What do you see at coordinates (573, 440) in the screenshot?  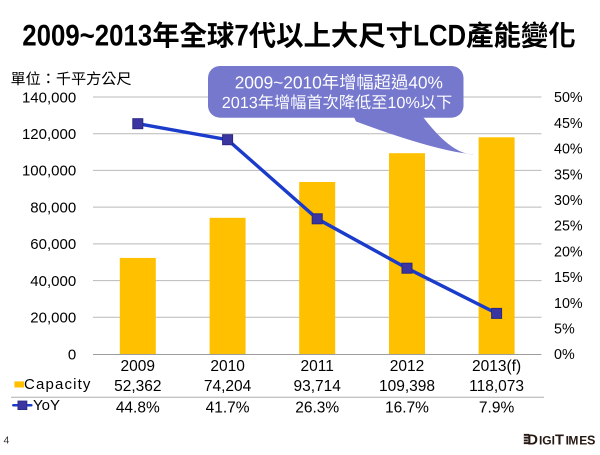 I see `svg-text: M` at bounding box center [573, 440].